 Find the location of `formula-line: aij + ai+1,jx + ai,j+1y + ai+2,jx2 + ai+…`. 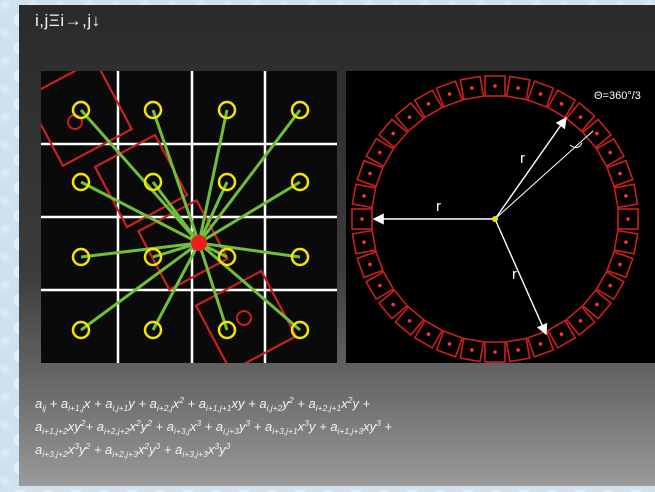

formula-line: aij + ai+1,jx + ai,j+1y + ai+2,jx2 + ai+… is located at coordinates (340, 403).